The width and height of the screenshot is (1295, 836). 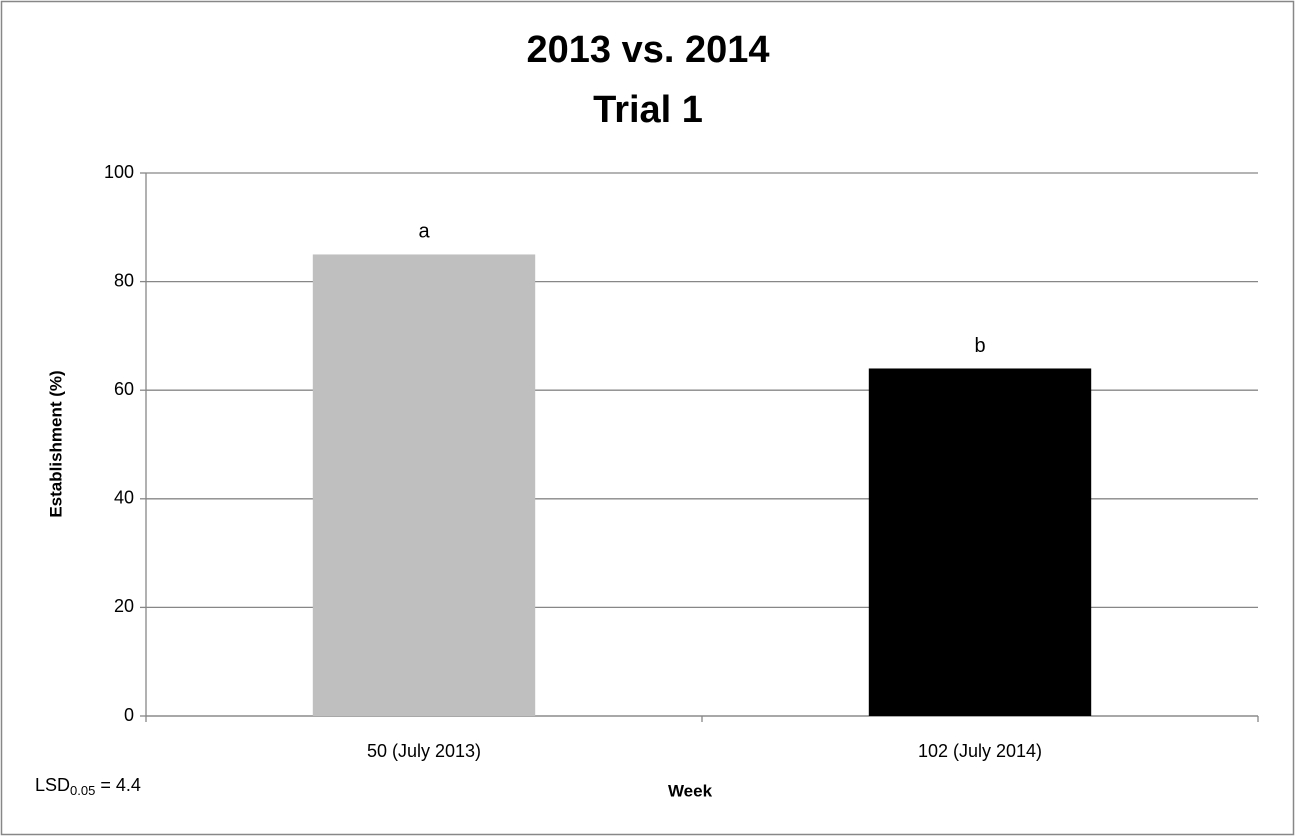 What do you see at coordinates (124, 389) in the screenshot?
I see `y-tick-label: 60` at bounding box center [124, 389].